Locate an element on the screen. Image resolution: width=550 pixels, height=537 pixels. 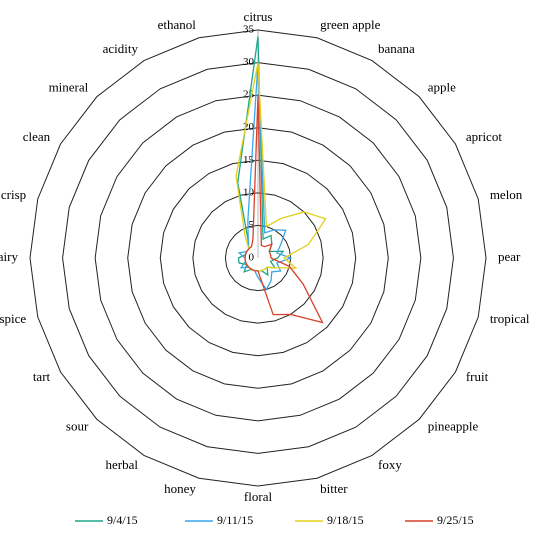
category-label: banana is located at coordinates (396, 48).